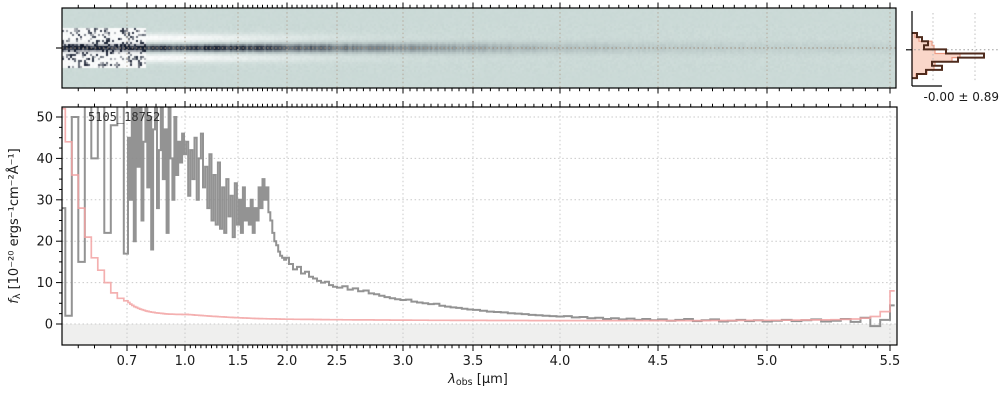 The image size is (1000, 400). What do you see at coordinates (127, 361) in the screenshot?
I see `x-tick-label: 0.7` at bounding box center [127, 361].